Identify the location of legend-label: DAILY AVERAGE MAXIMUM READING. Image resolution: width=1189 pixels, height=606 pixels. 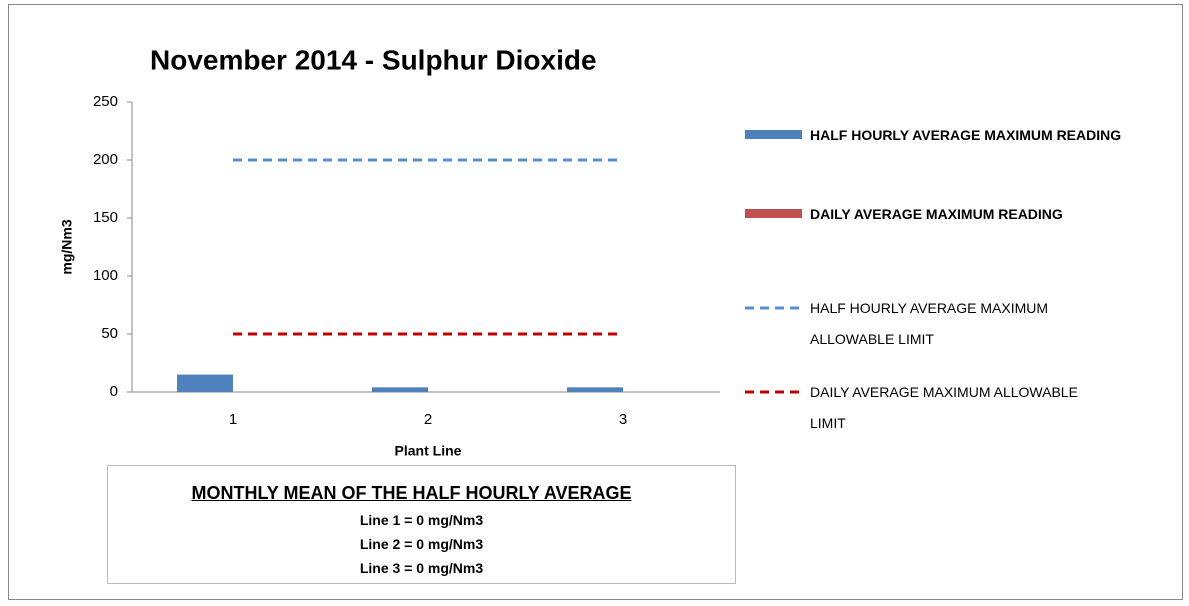
(936, 214).